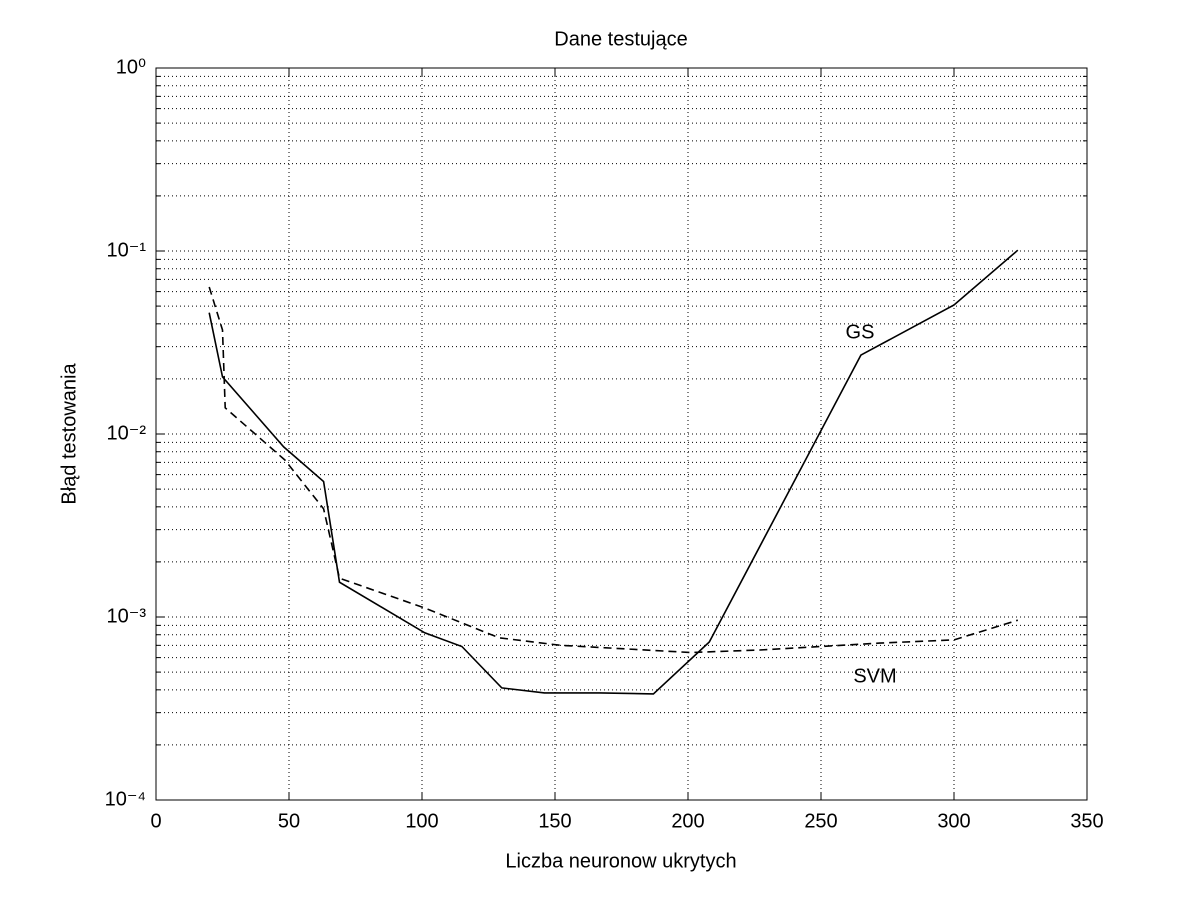 The image size is (1201, 900). What do you see at coordinates (69, 434) in the screenshot?
I see `y-axis-label: Błąd testowania` at bounding box center [69, 434].